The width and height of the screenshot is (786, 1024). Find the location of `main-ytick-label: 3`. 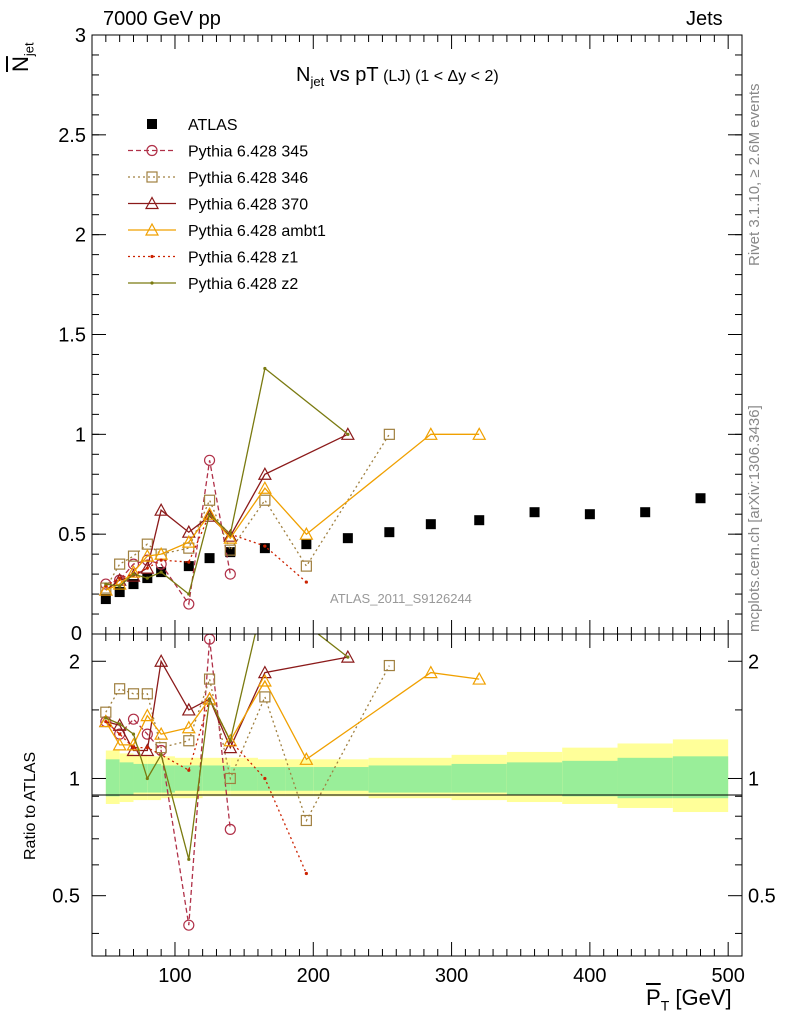

main-ytick-label: 3 is located at coordinates (80, 36).